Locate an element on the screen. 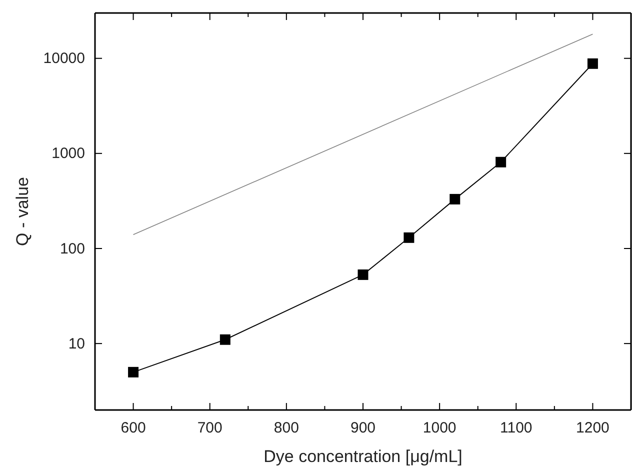 The image size is (632, 467). y-axis-title: Q - value is located at coordinates (22, 211).